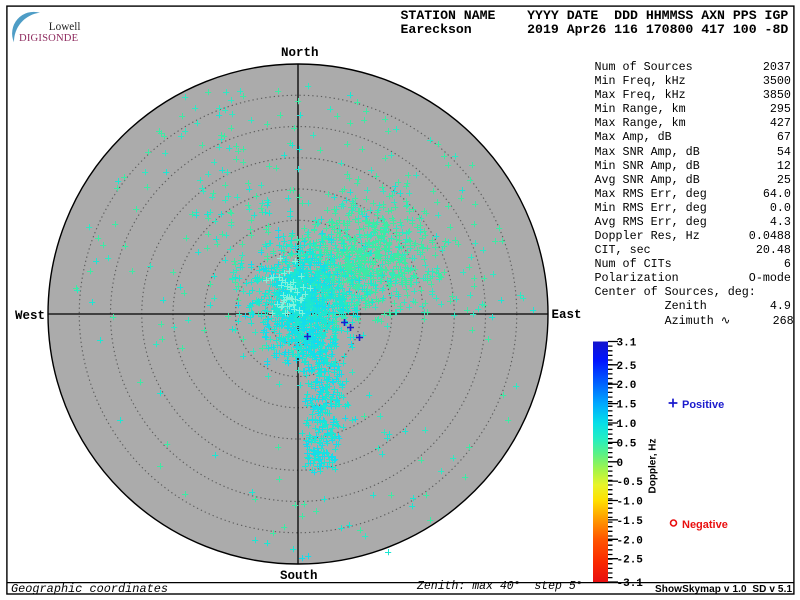 The width and height of the screenshot is (800, 600). I want to click on svg-text: -1.5, so click(630, 522).